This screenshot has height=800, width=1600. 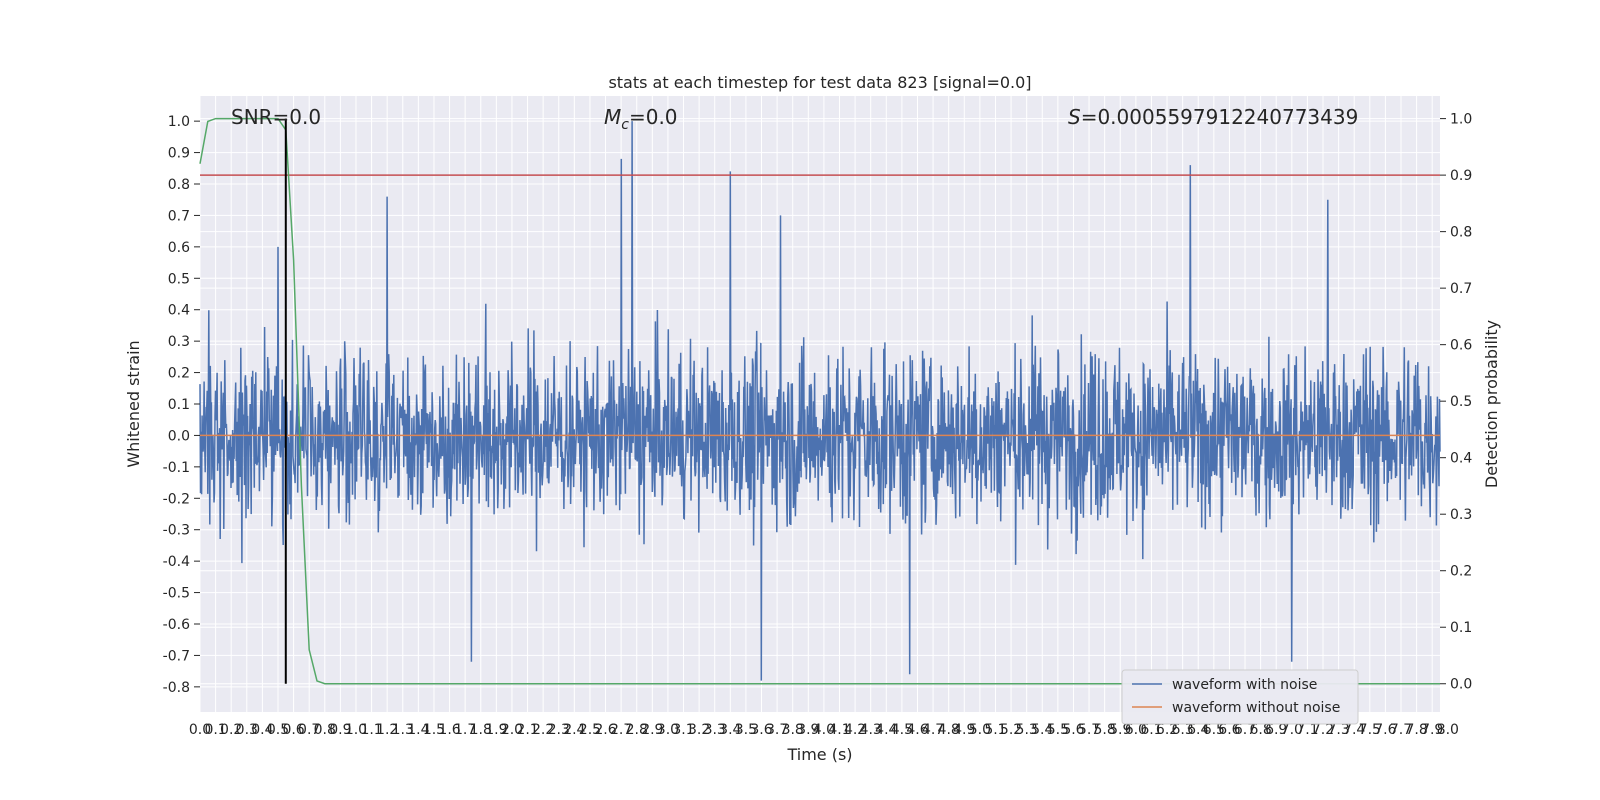 What do you see at coordinates (387, 730) in the screenshot?
I see `x-tick-label: 1.2` at bounding box center [387, 730].